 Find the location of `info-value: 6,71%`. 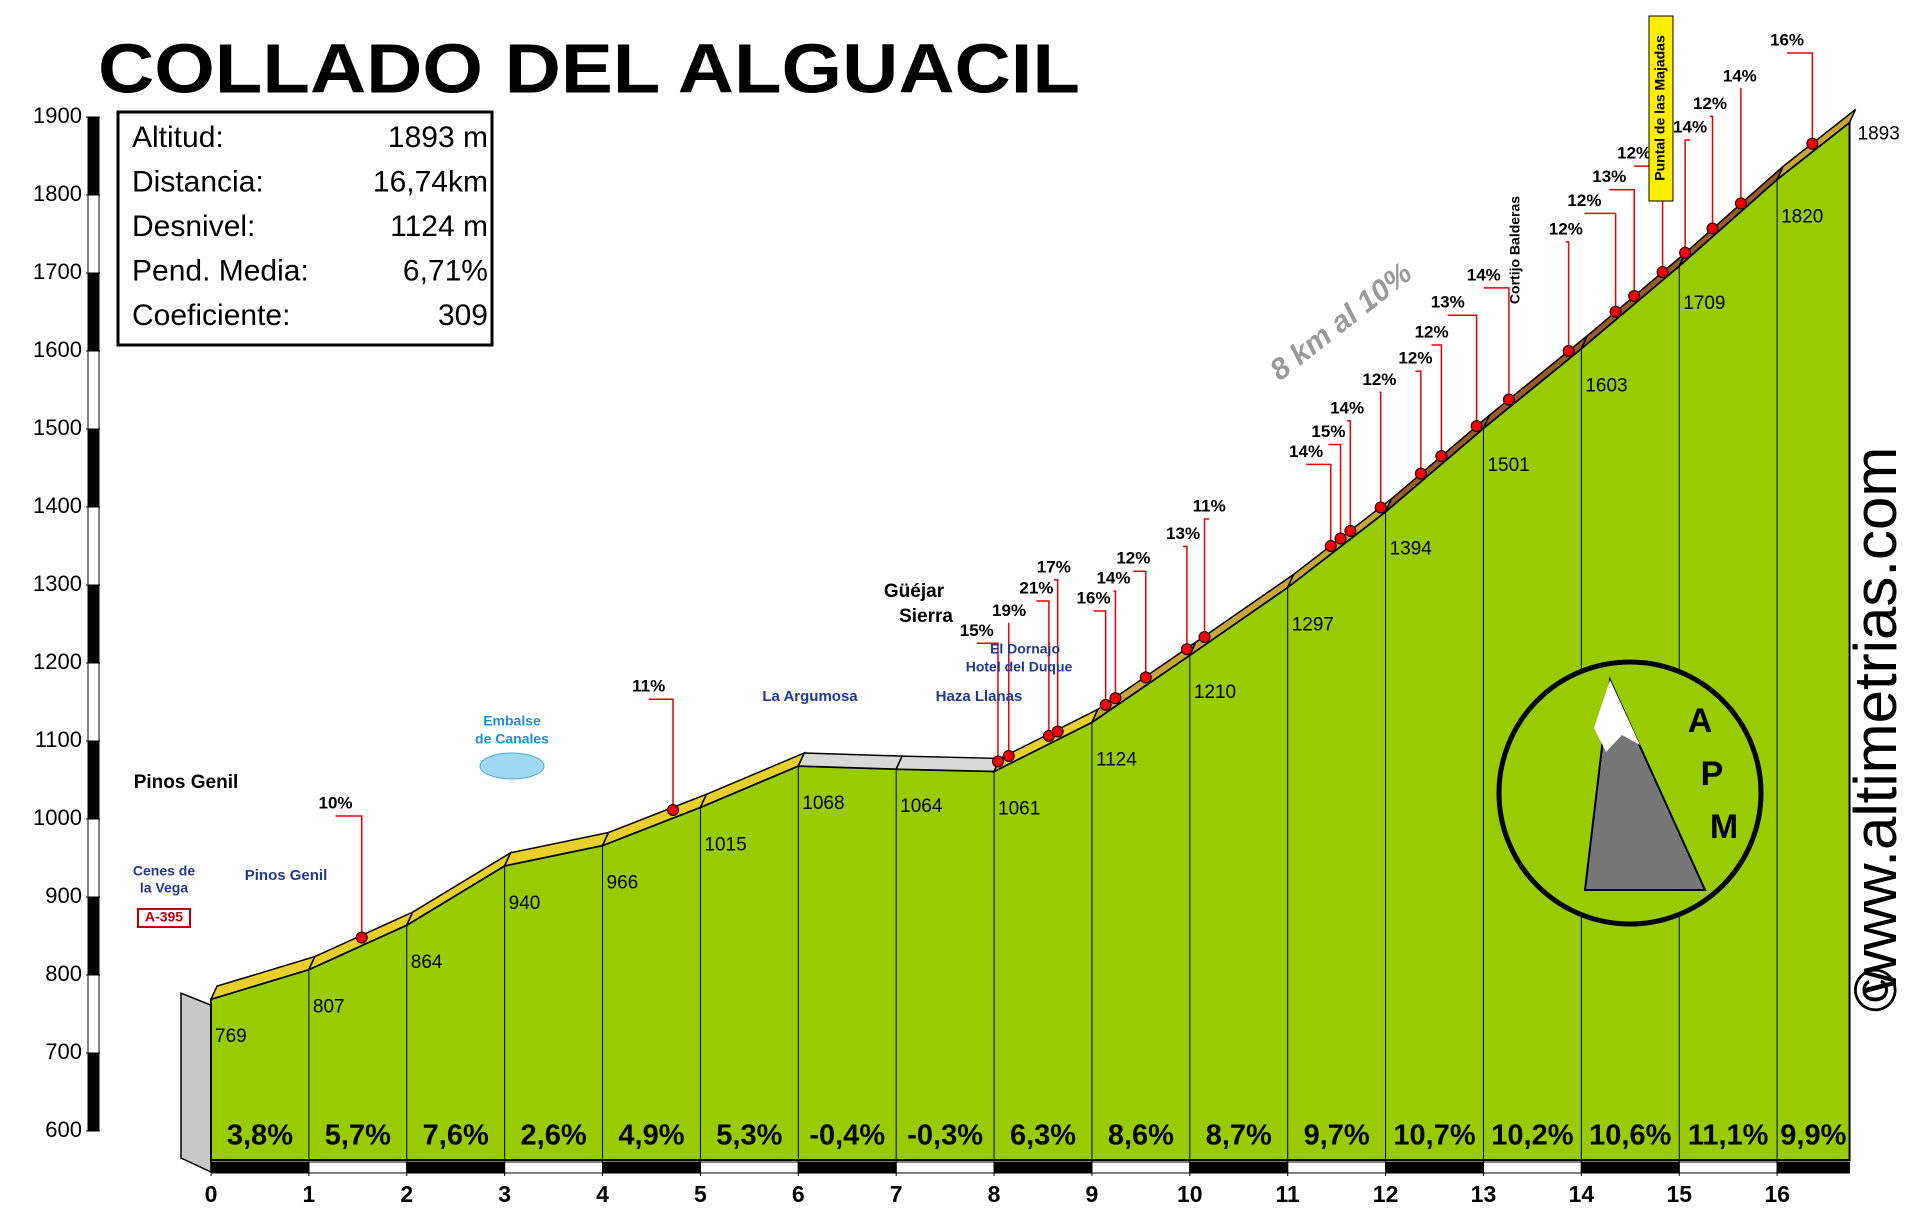

info-value: 6,71% is located at coordinates (445, 270).